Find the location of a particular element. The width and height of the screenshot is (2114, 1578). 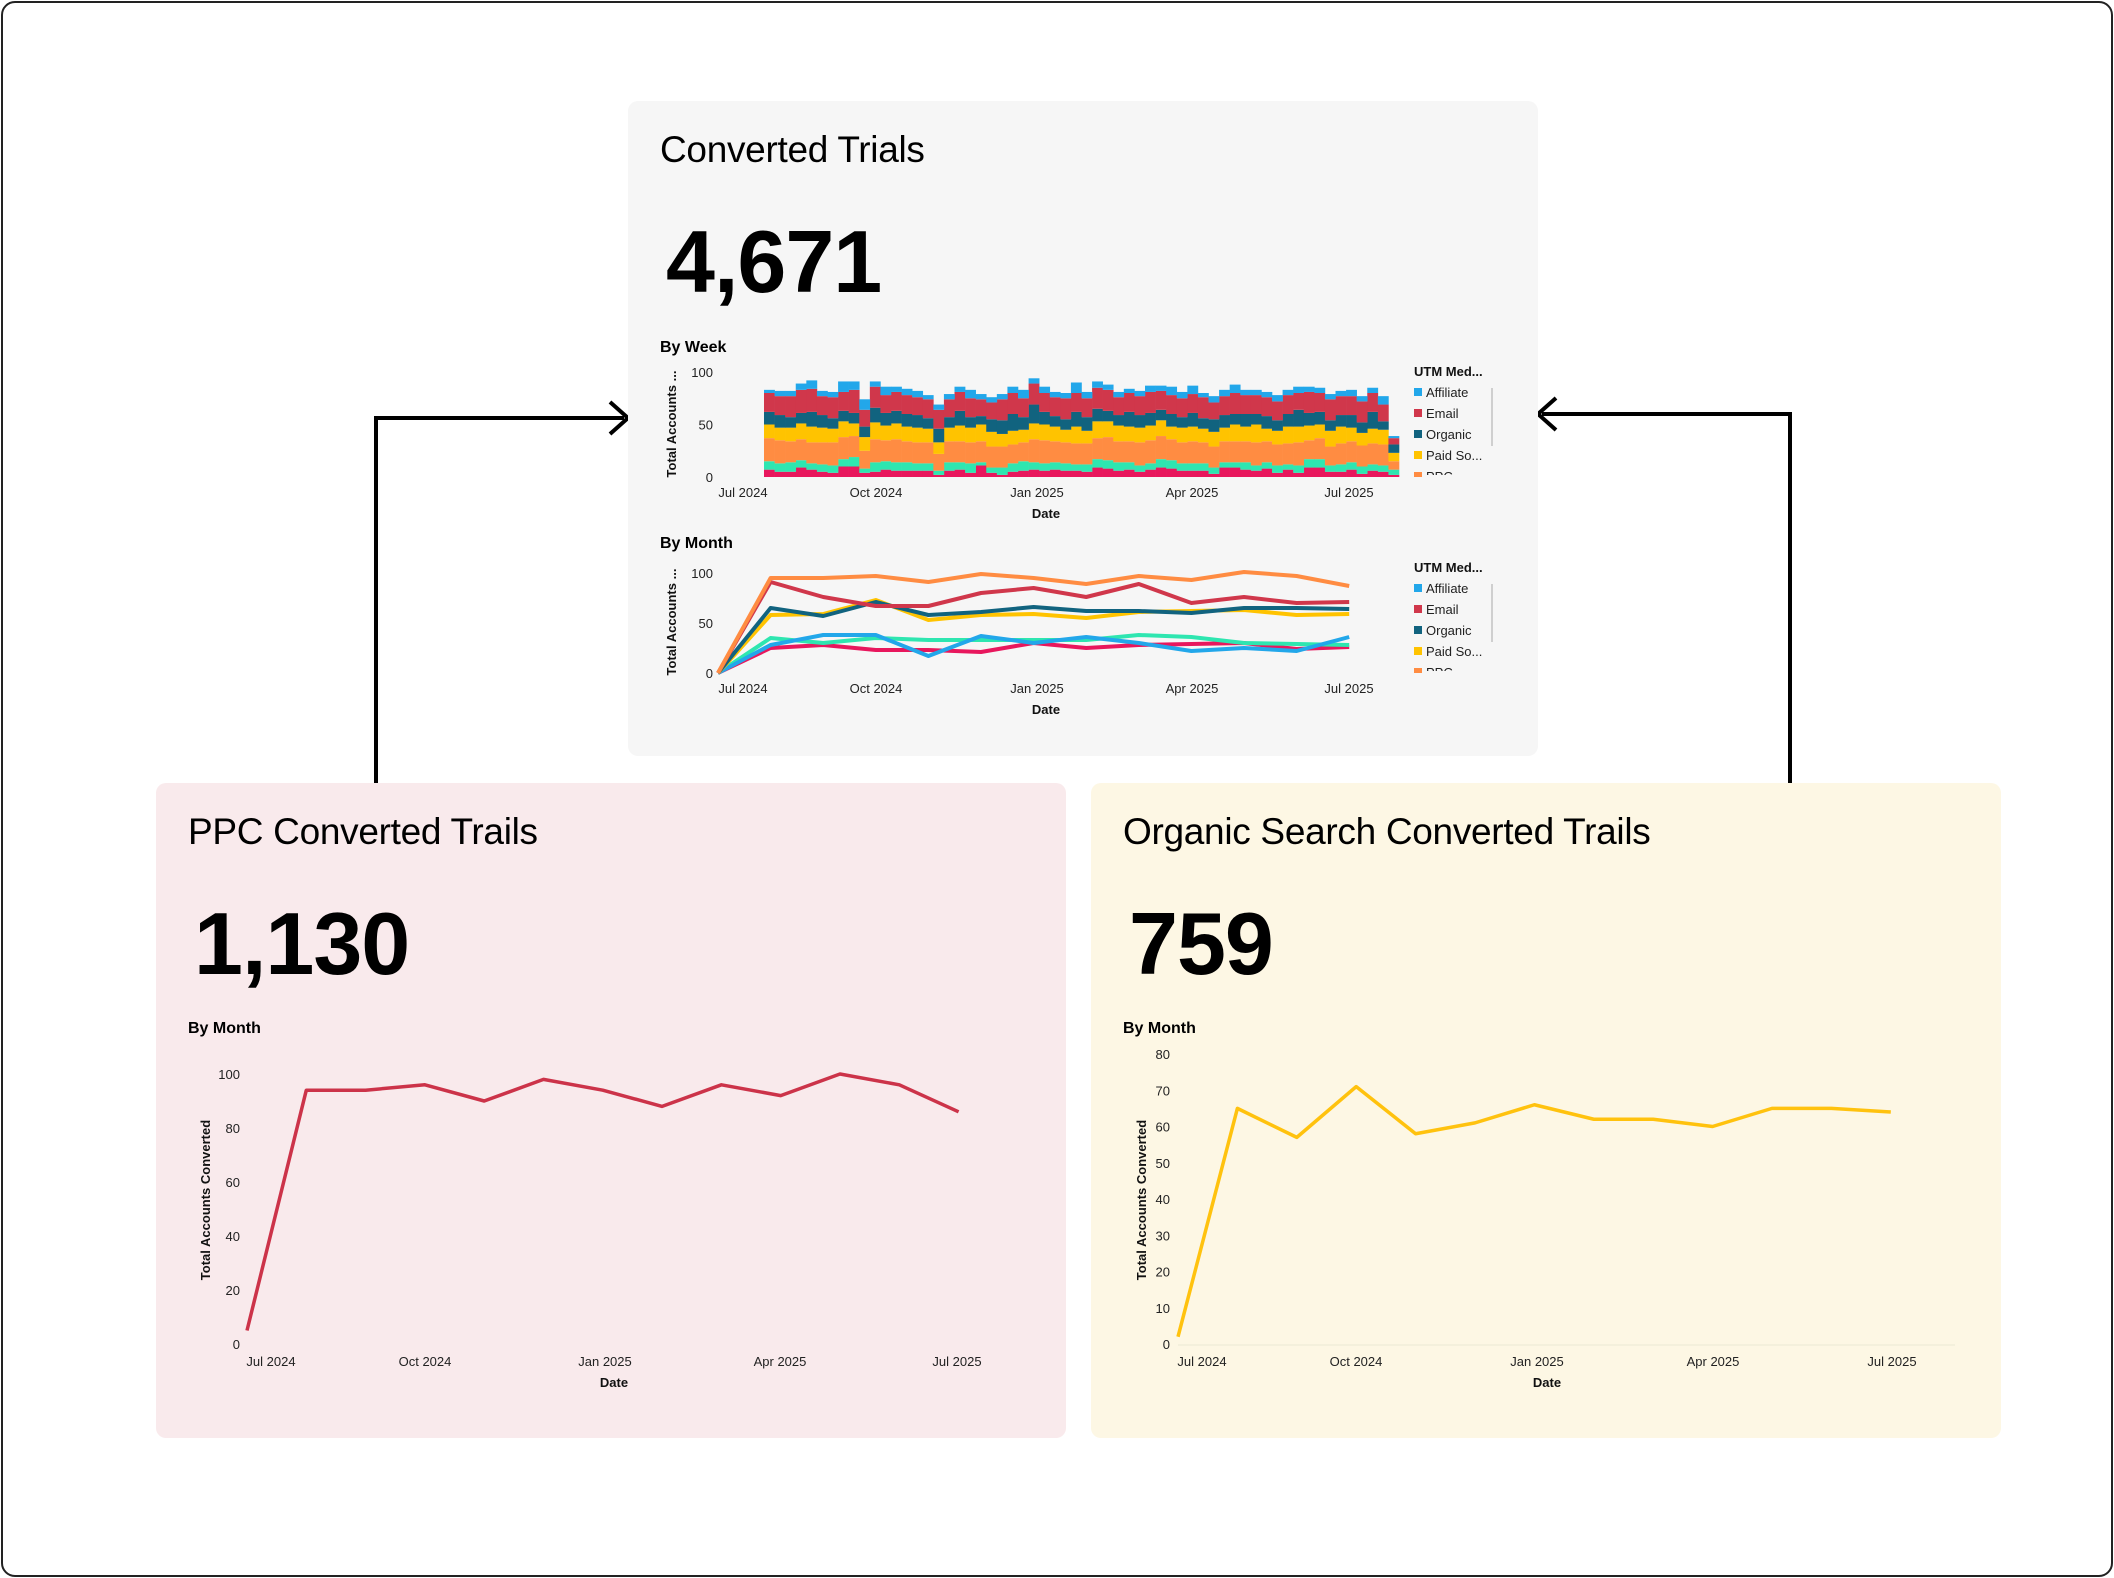

y-tick-label: 70 is located at coordinates (1163, 1090).